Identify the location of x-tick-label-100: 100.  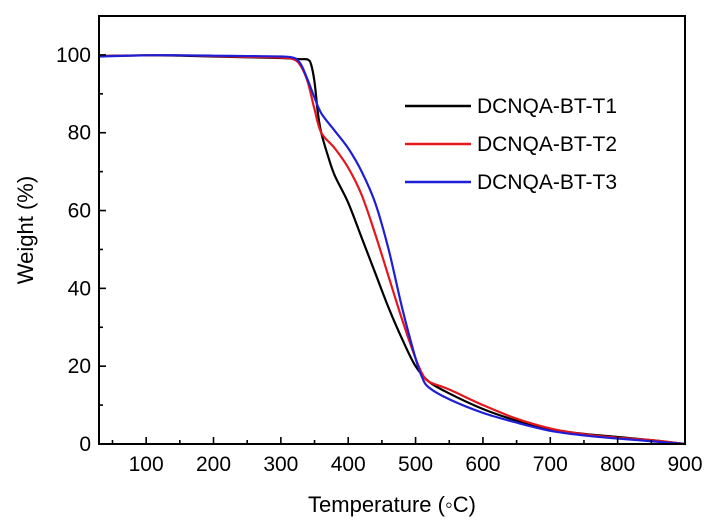
(146, 464).